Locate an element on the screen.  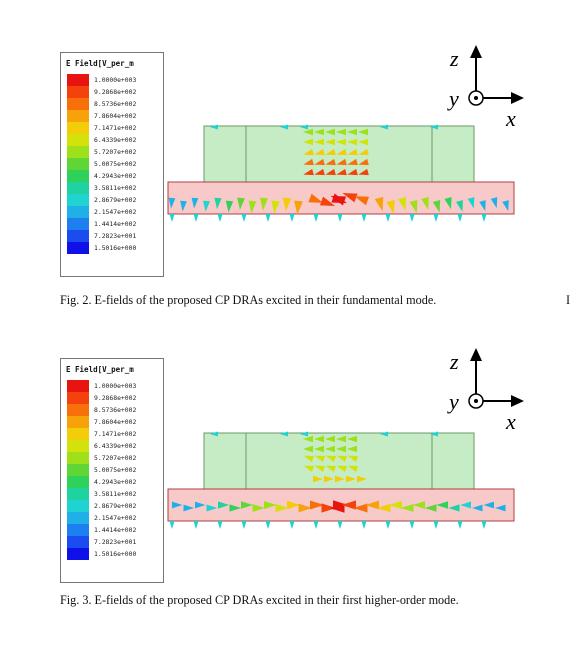
legend-value: 9.2868e+002 is located at coordinates (115, 398).